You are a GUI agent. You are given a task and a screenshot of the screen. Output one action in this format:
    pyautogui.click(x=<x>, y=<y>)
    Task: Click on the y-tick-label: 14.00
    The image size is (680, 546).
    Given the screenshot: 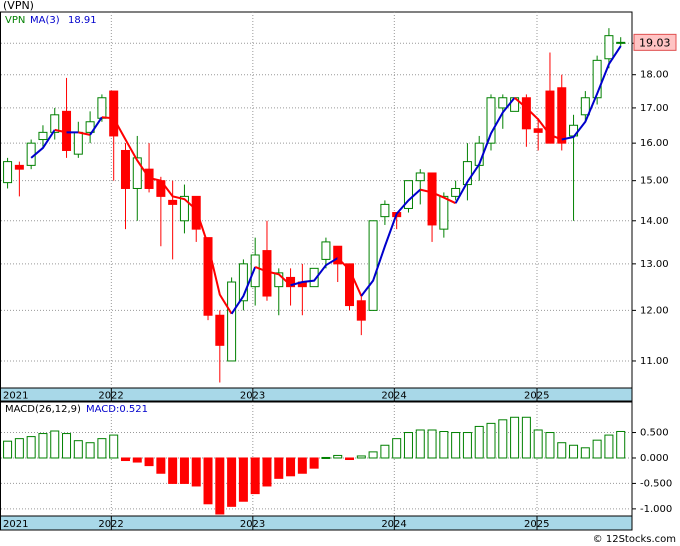 What is the action you would take?
    pyautogui.click(x=654, y=221)
    